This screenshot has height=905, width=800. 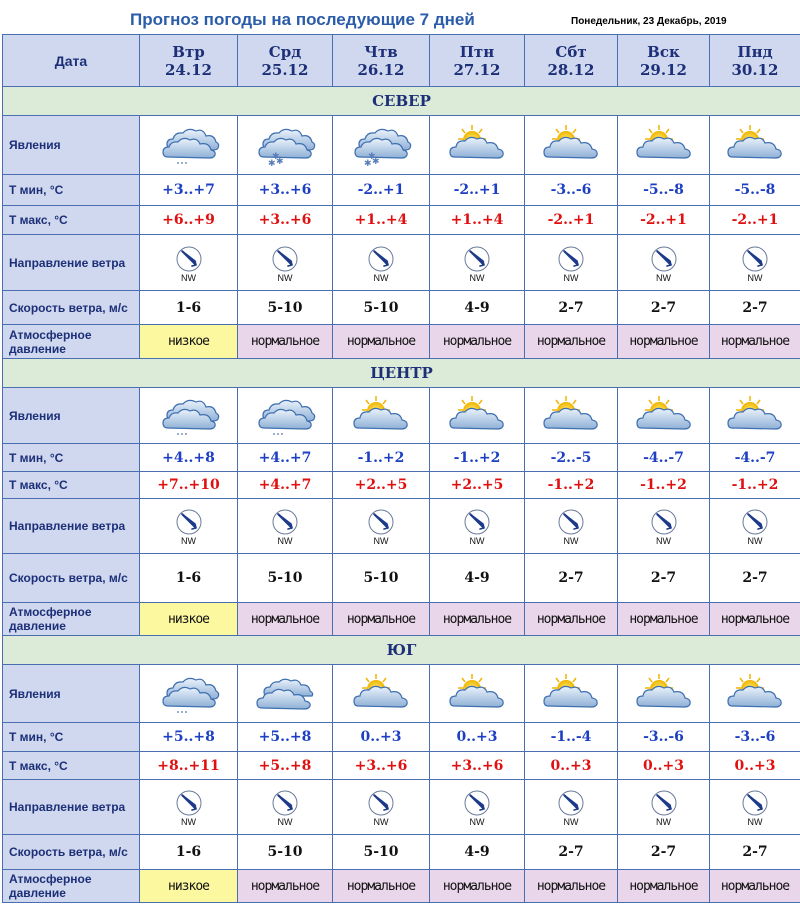 What do you see at coordinates (285, 51) in the screenshot?
I see `day-of-week: Срд` at bounding box center [285, 51].